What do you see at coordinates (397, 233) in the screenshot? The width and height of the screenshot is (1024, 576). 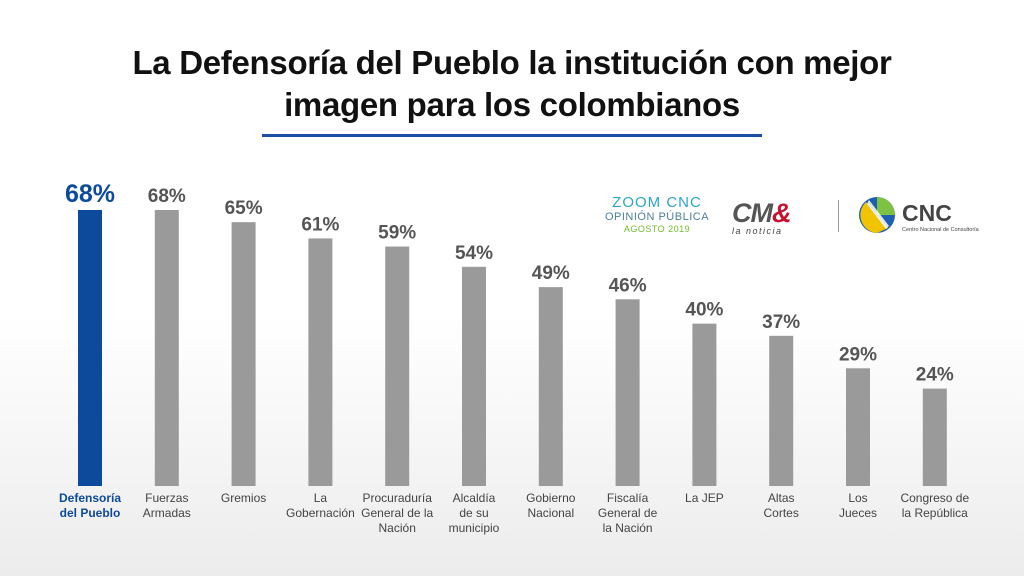 I see `value-label-4: 59%` at bounding box center [397, 233].